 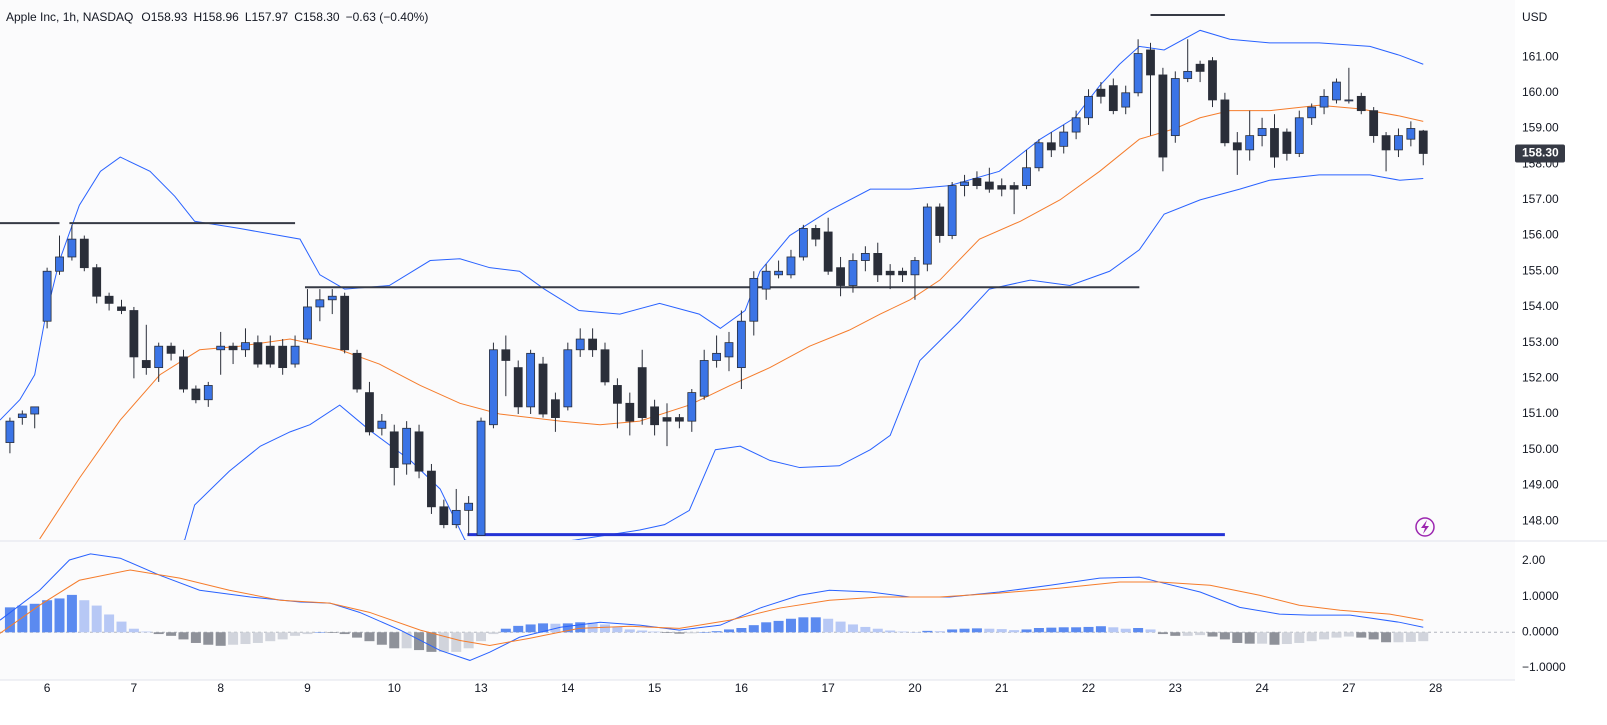 What do you see at coordinates (1540, 631) in the screenshot?
I see `y-tick-label: 0.0000` at bounding box center [1540, 631].